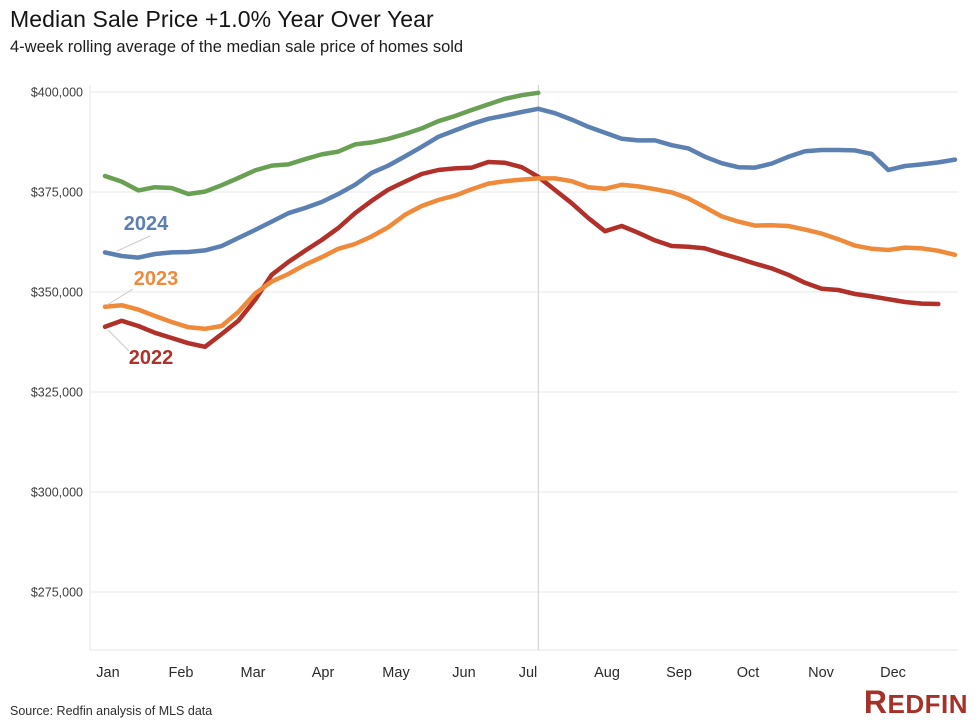  Describe the element at coordinates (156, 279) in the screenshot. I see `series-label-2023: 2023` at that location.